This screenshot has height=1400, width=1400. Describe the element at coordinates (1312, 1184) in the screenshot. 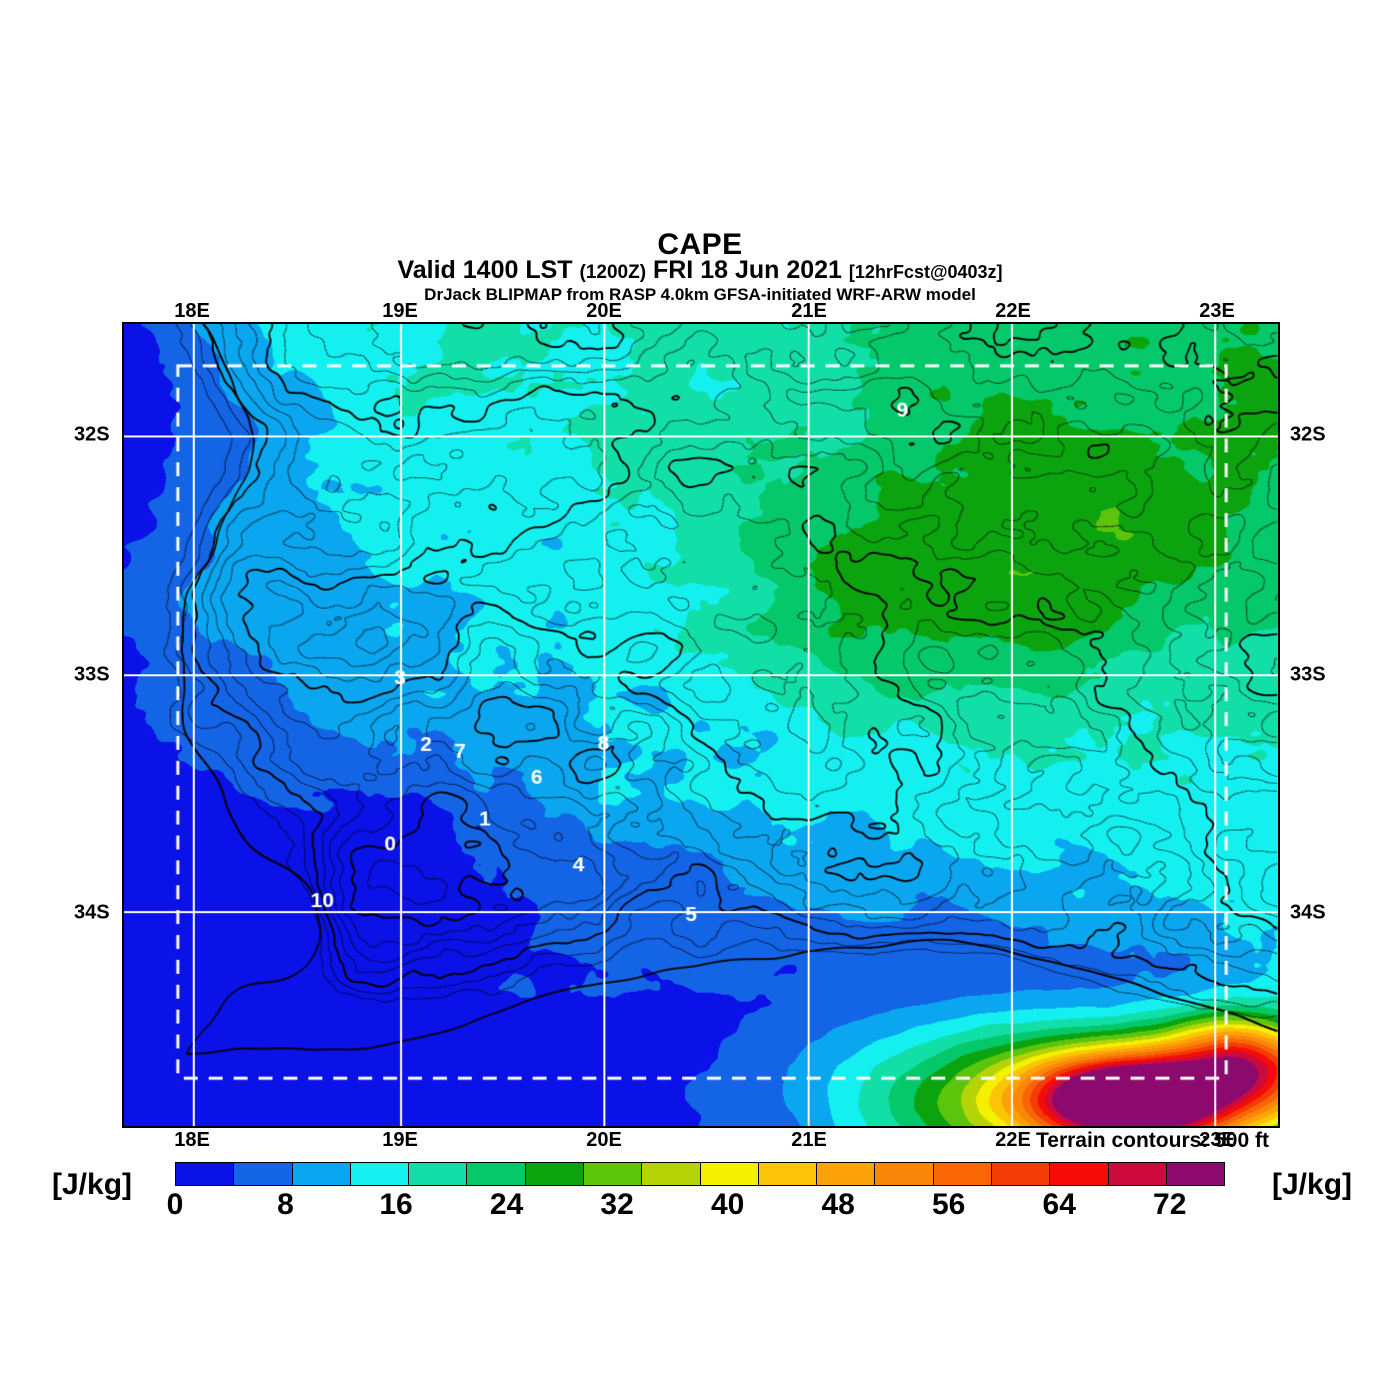

I see `colorbar-unit-right: [J/kg]` at that location.